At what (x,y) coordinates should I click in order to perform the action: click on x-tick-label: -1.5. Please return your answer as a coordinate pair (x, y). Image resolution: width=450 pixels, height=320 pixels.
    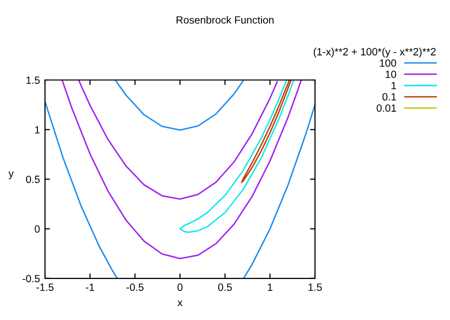
    Looking at the image, I should click on (45, 287).